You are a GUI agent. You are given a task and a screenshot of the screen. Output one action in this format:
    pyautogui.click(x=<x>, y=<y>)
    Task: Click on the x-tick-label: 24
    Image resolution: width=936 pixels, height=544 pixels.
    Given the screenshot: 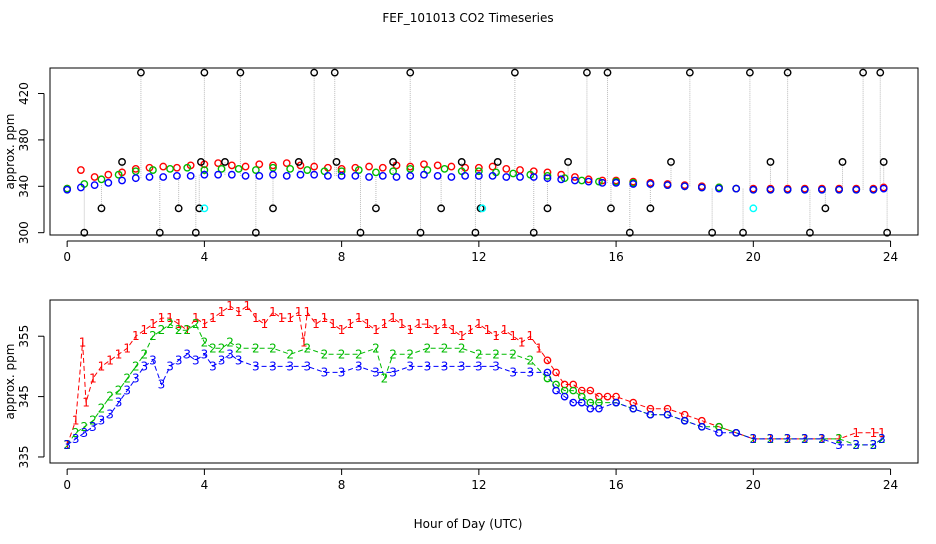 What is the action you would take?
    pyautogui.click(x=890, y=485)
    